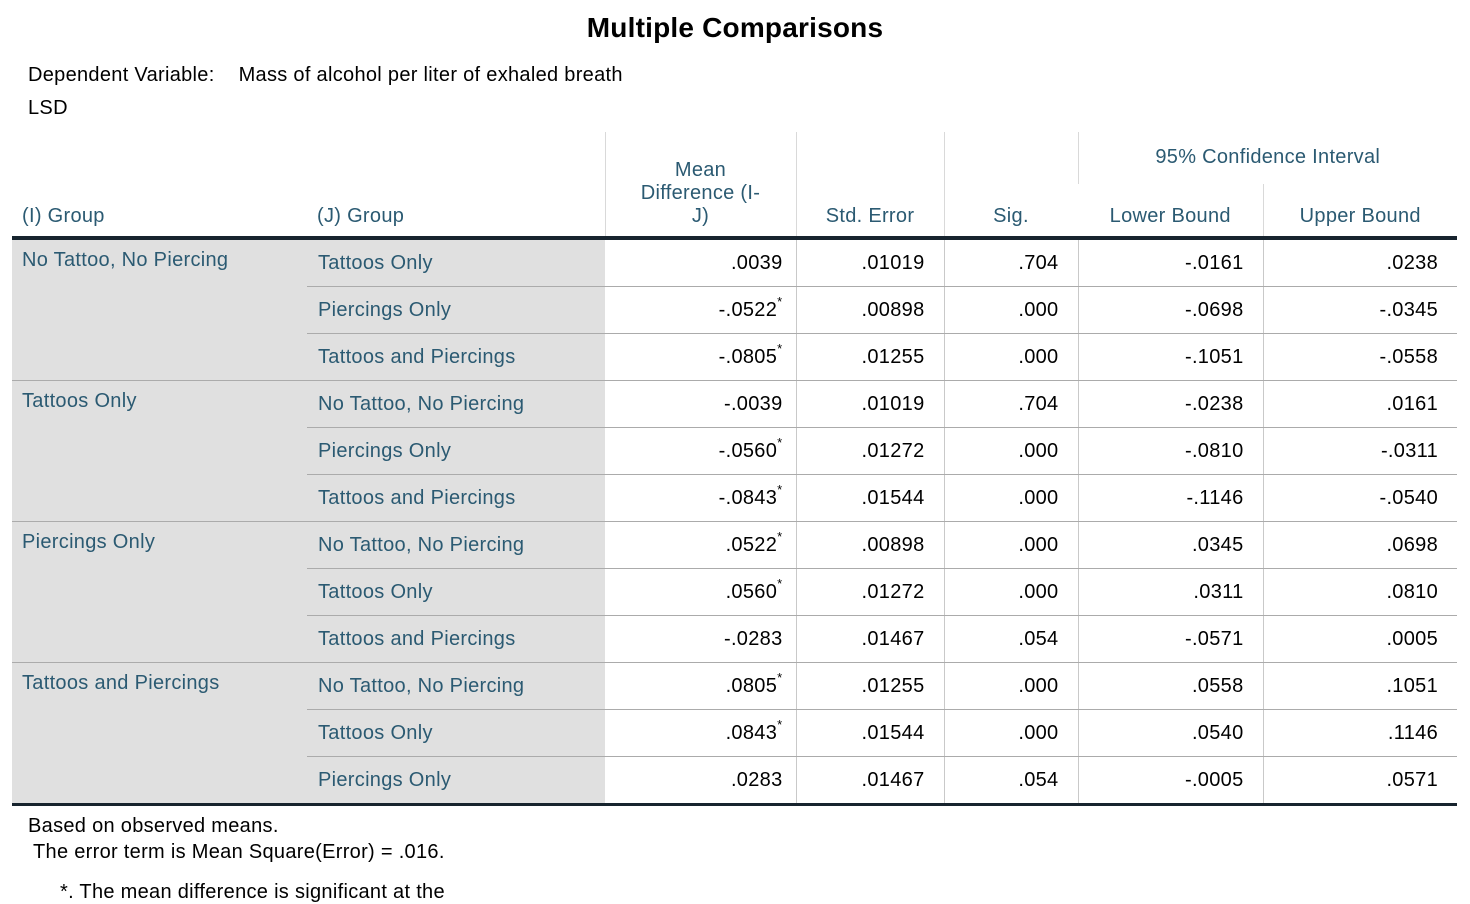 The width and height of the screenshot is (1470, 904). I want to click on mean-difference-value: -.0805, so click(748, 356).